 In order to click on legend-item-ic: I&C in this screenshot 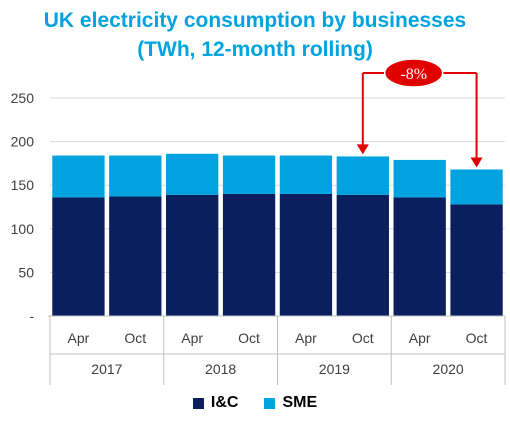, I will do `click(215, 403)`.